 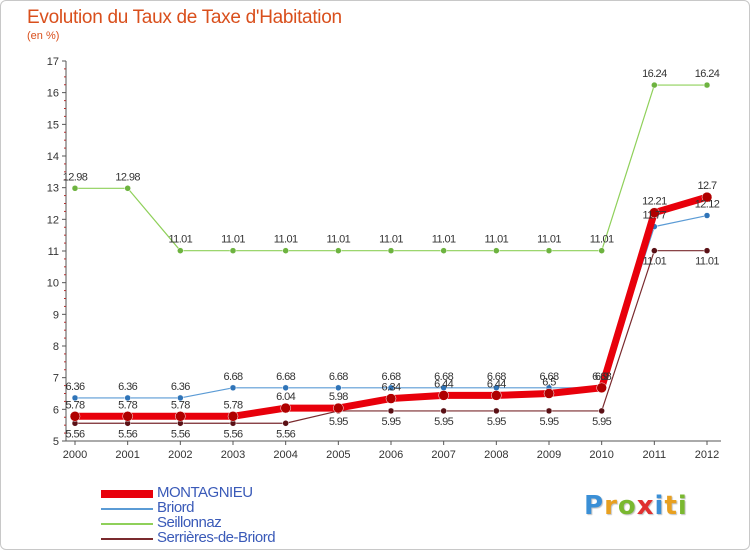 I want to click on data-label: 12.7, so click(x=706, y=186).